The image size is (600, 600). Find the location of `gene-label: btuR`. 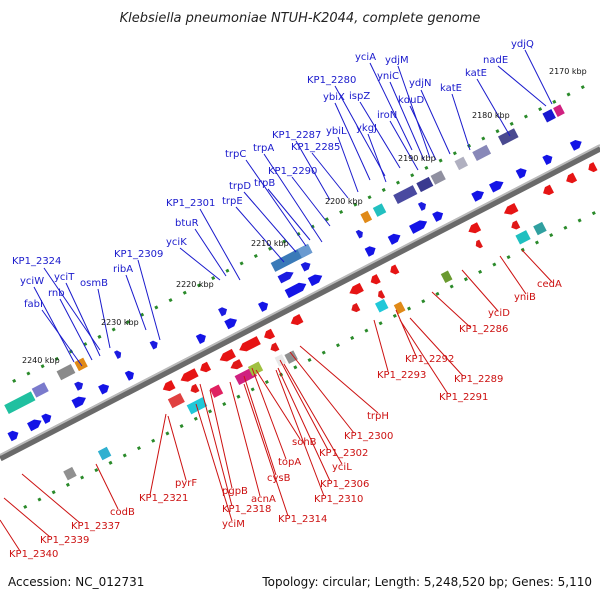

gene-label: btuR is located at coordinates (187, 223).